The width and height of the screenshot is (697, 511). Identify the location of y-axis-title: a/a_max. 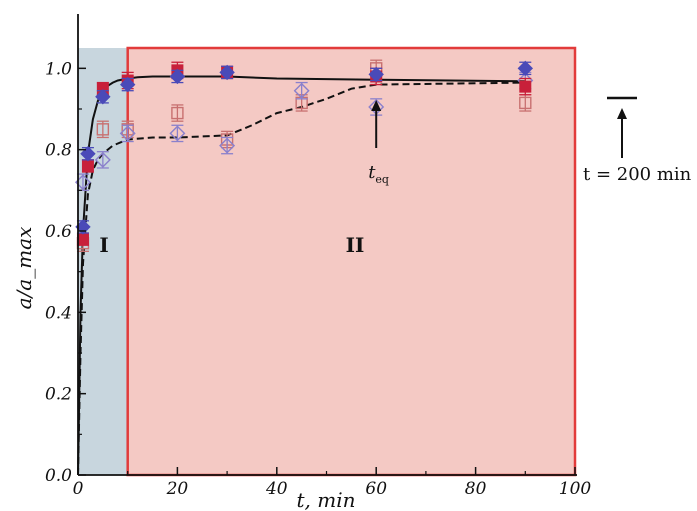
(24, 268).